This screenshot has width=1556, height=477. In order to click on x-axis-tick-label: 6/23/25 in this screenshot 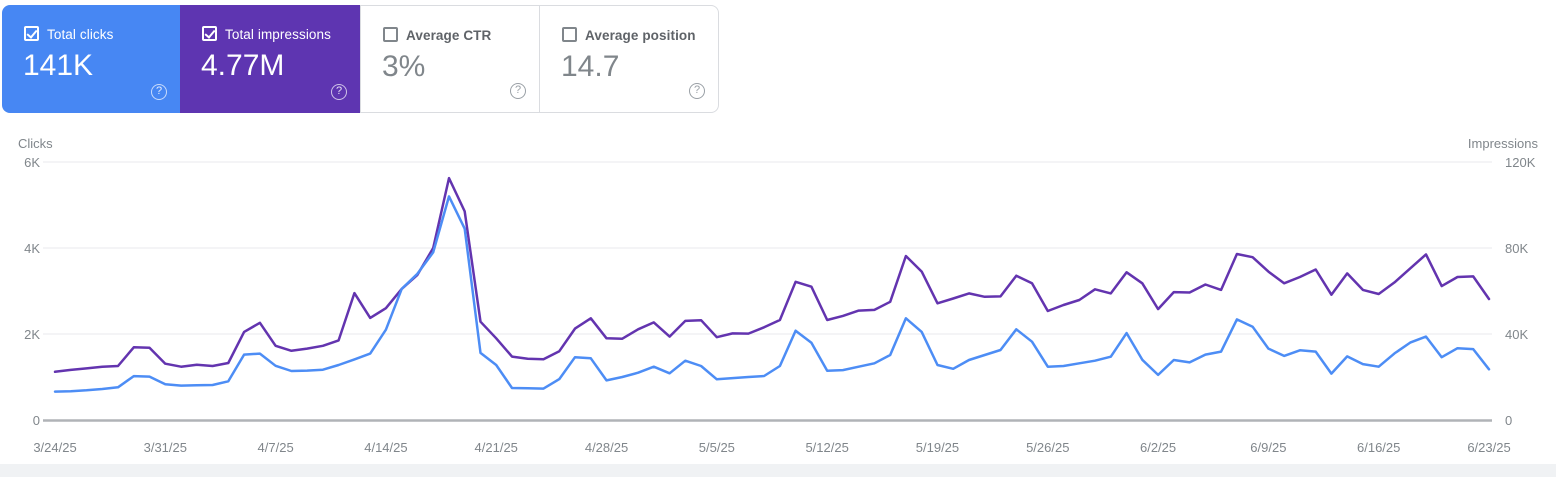, I will do `click(1489, 447)`.